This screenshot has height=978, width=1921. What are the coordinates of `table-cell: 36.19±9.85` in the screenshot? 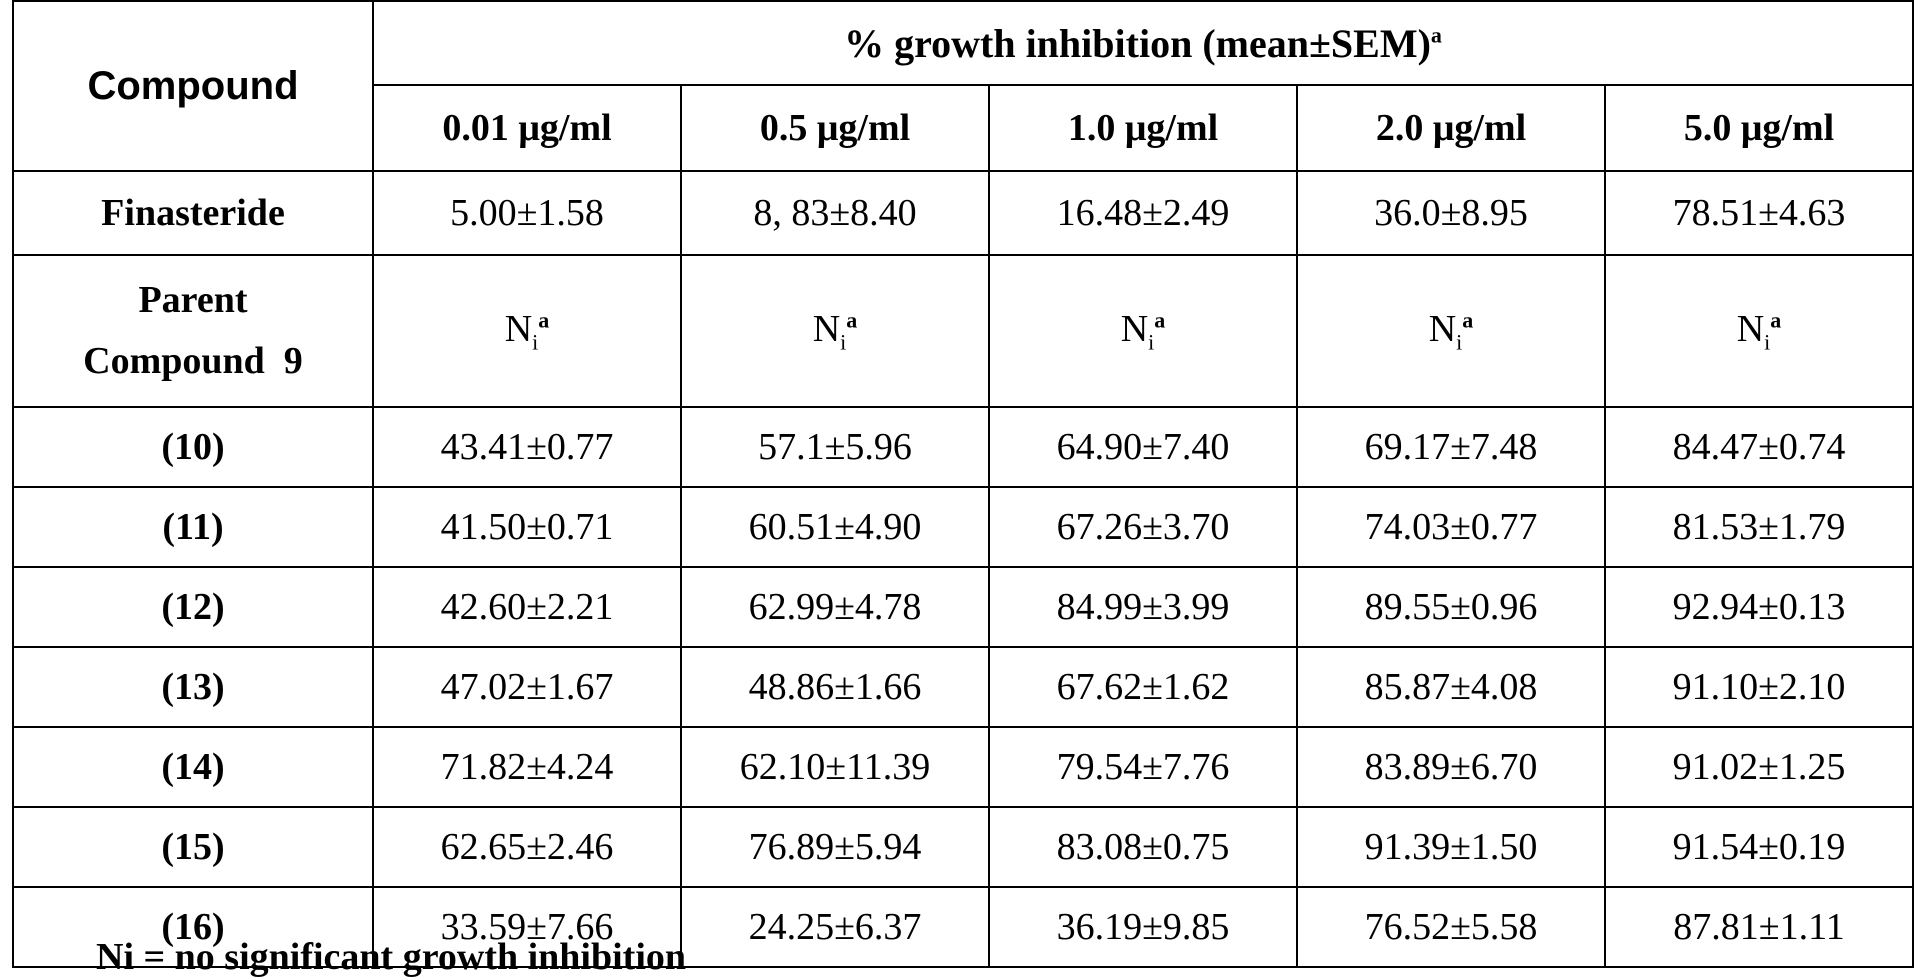 It's located at (1143, 927).